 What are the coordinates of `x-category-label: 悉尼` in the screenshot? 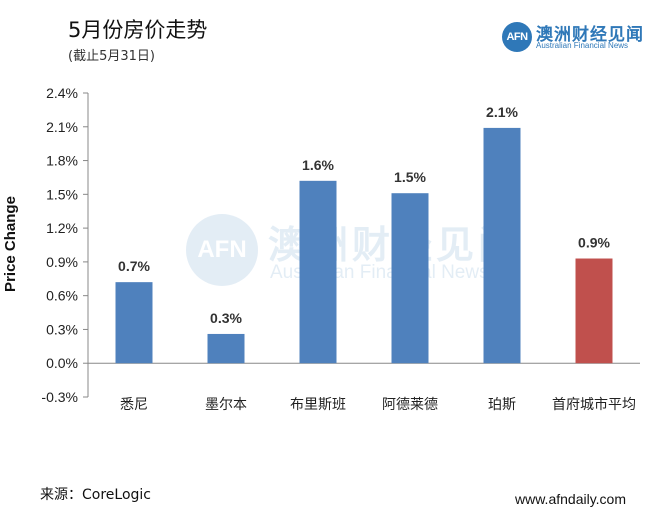 It's located at (134, 405).